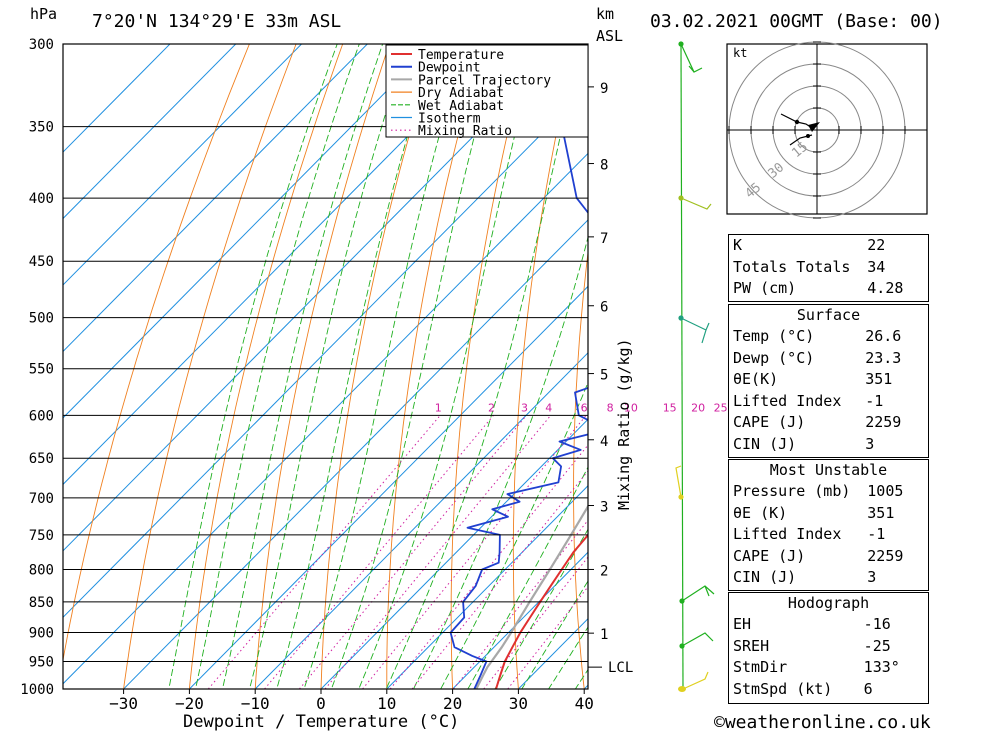  Describe the element at coordinates (321, 703) in the screenshot. I see `x-tick-label: 0` at that location.